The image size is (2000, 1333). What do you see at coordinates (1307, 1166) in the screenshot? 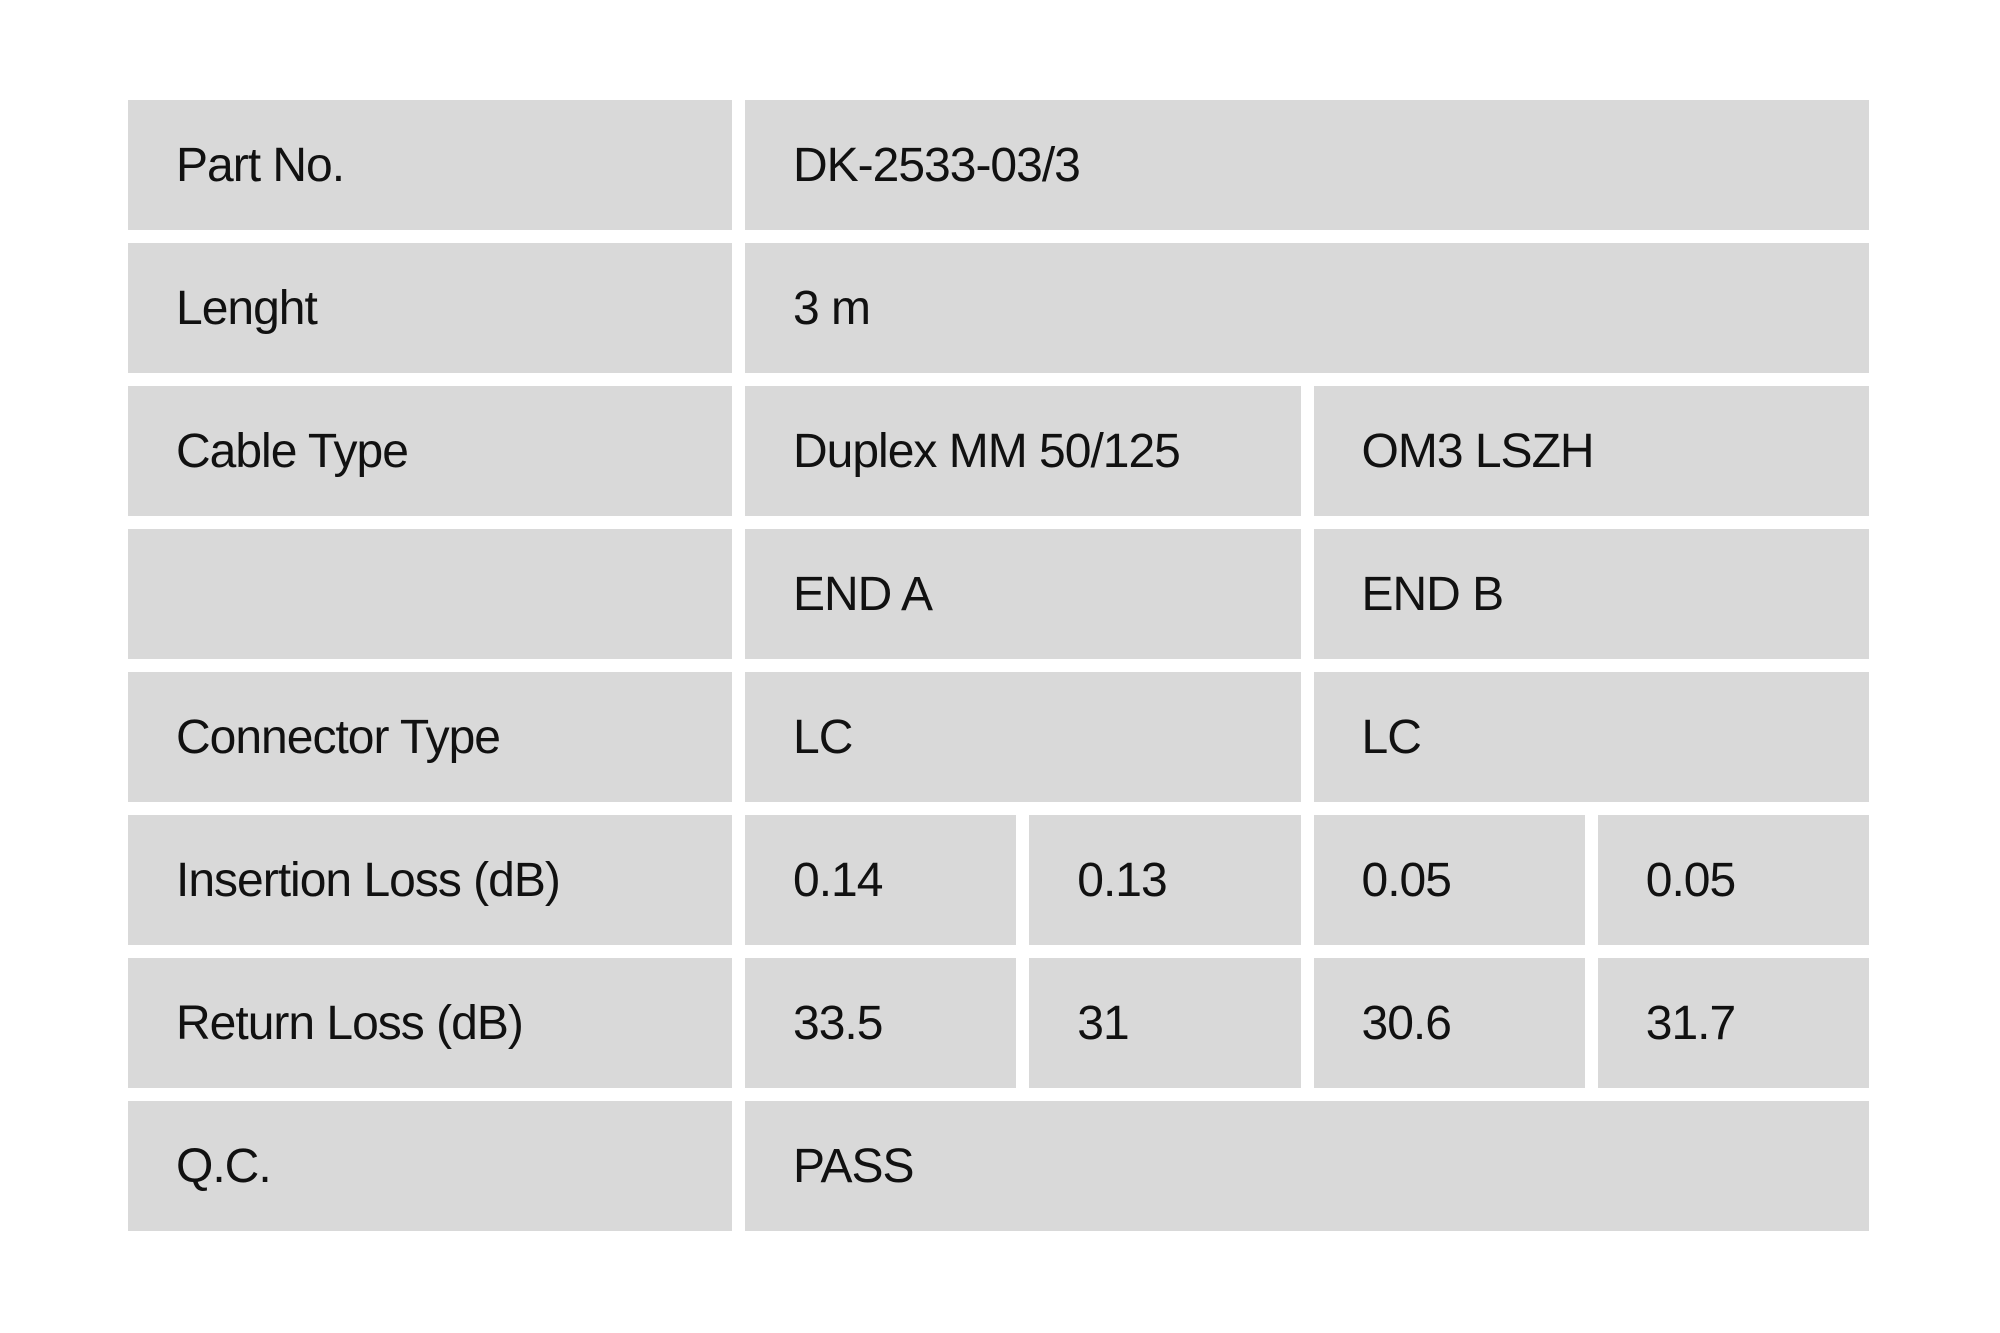
I see `qc-value: PASS` at bounding box center [1307, 1166].